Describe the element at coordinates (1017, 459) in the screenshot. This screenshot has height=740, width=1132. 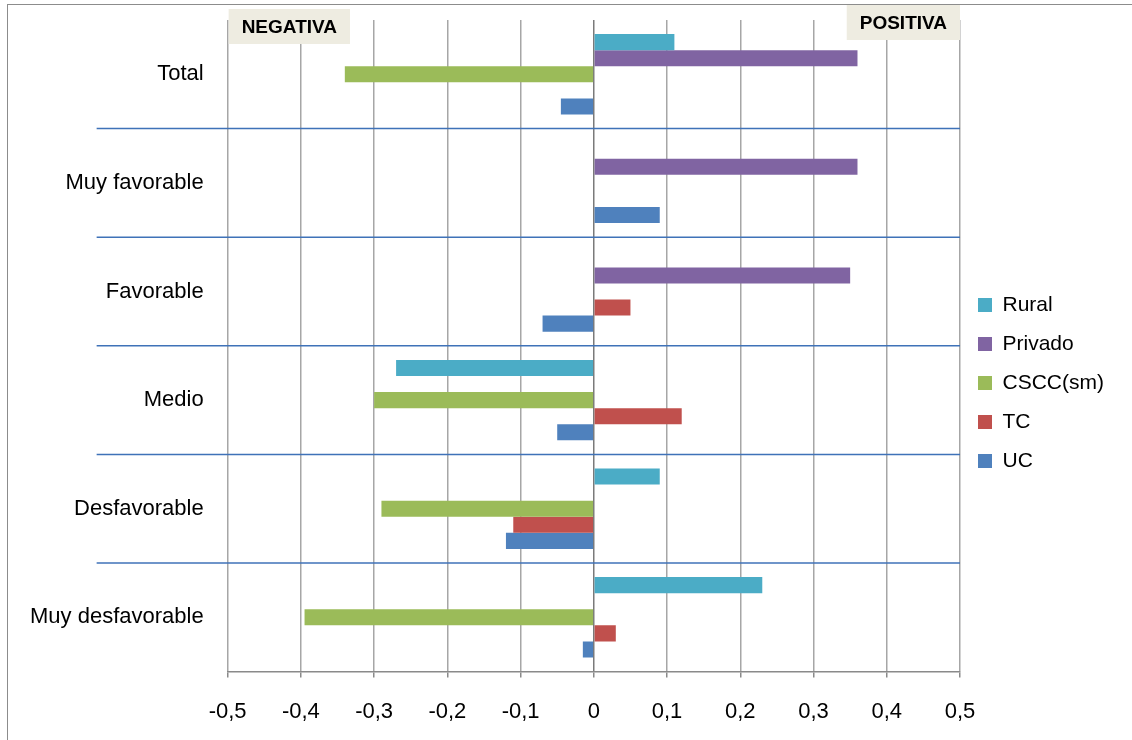
I see `legend-label: UC` at that location.